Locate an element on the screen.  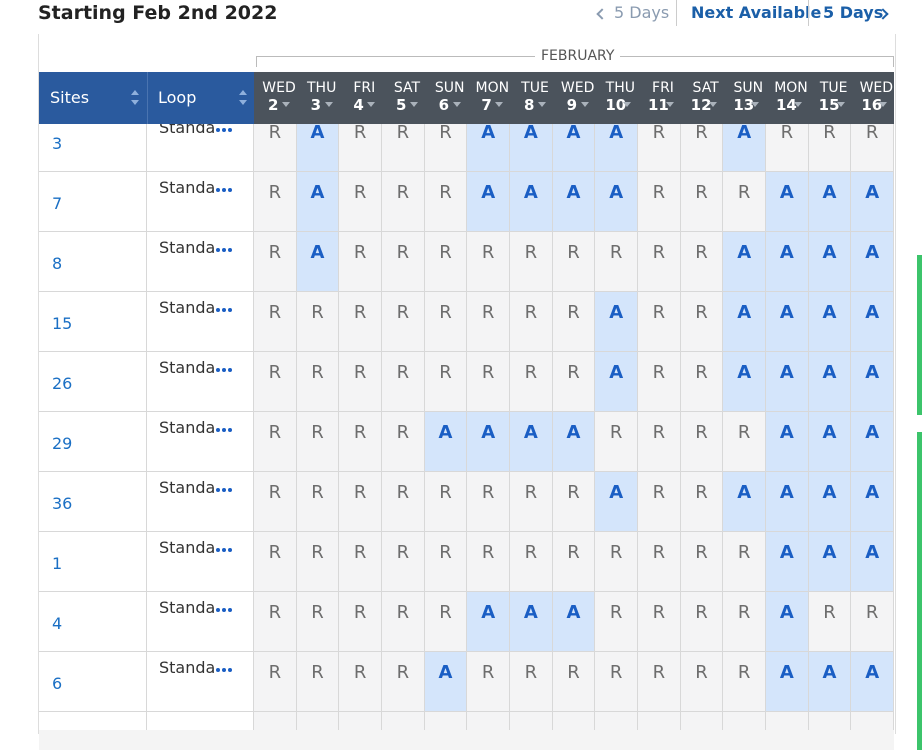
availability-text: A is located at coordinates (829, 192).